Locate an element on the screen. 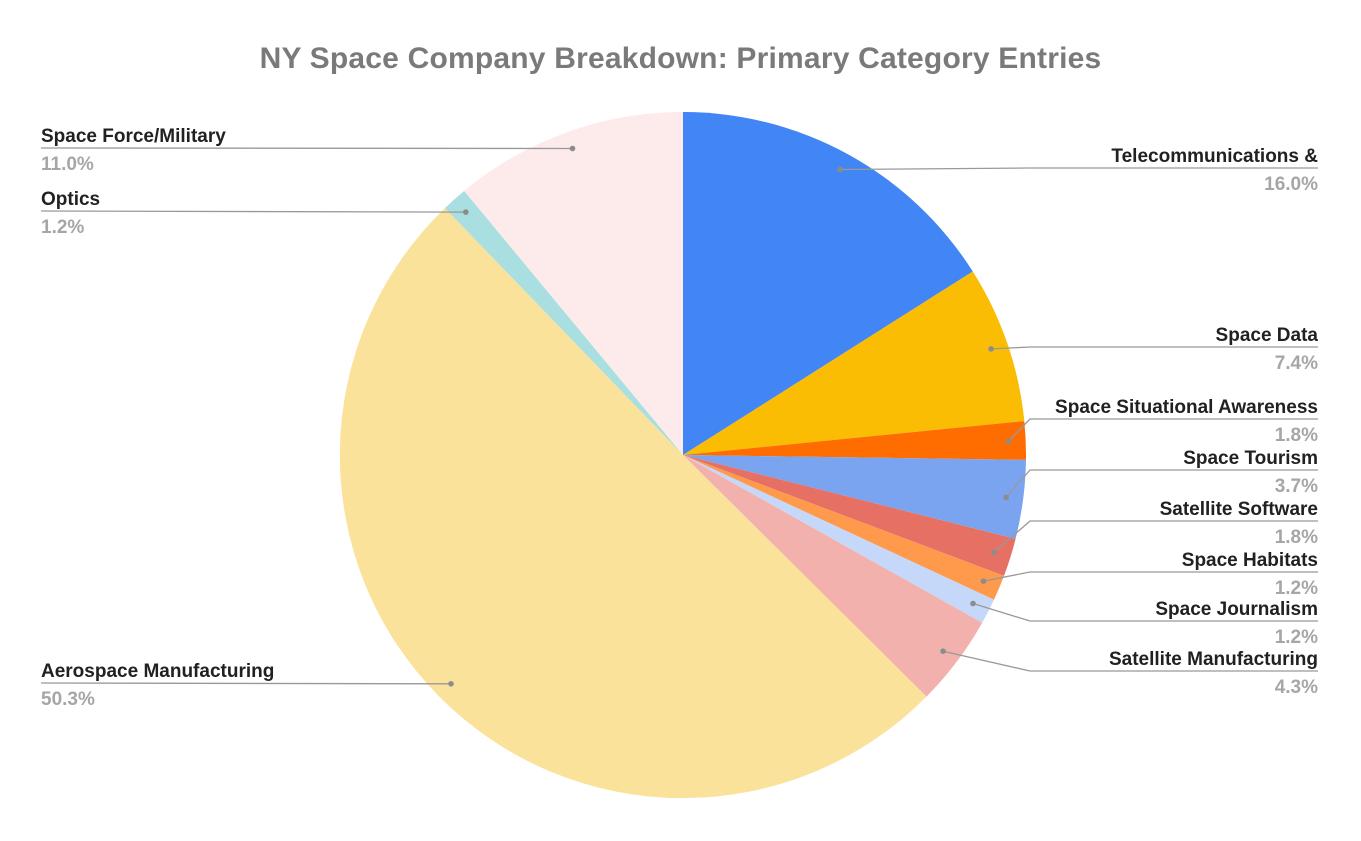  slice-callout: Space Force/Military 11.0% is located at coordinates (133, 150).